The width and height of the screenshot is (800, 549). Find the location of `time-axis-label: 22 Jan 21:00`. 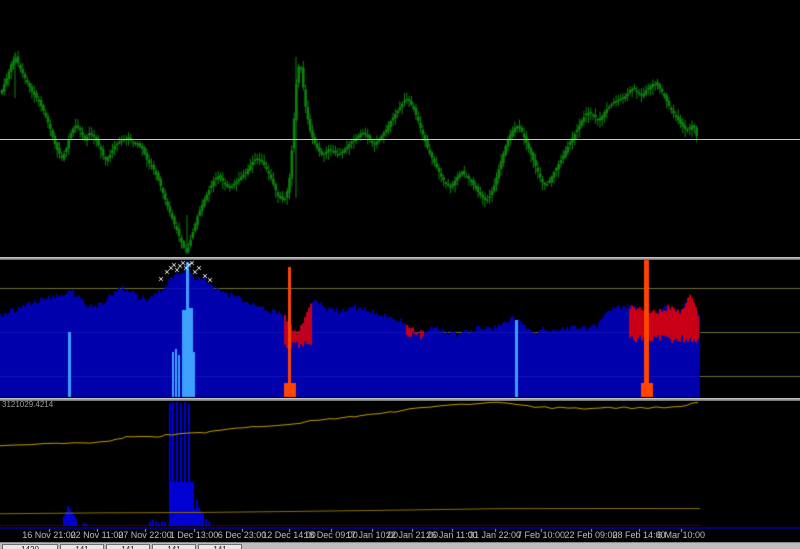

time-axis-label: 22 Jan 21:00 is located at coordinates (412, 535).